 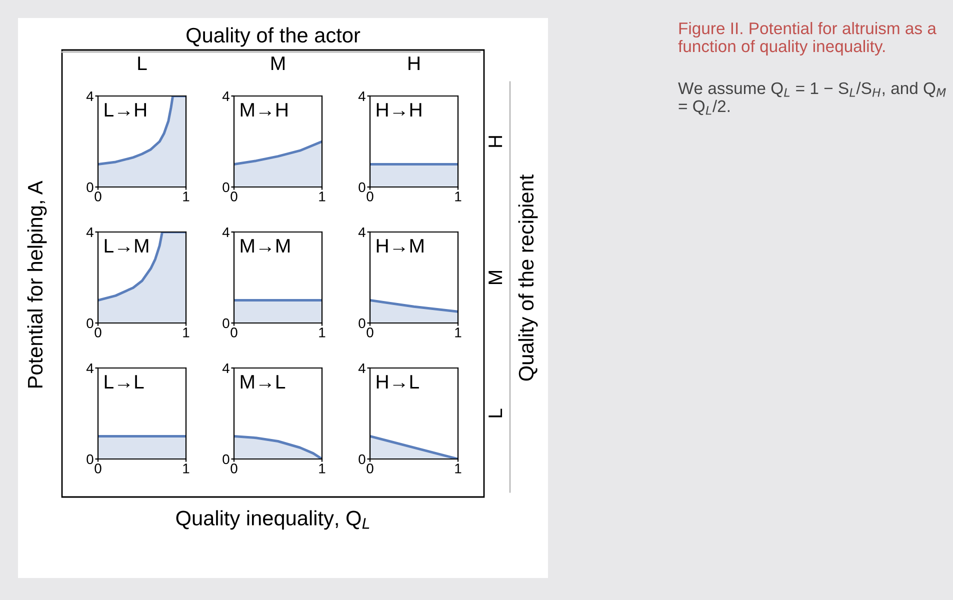 What do you see at coordinates (124, 381) in the screenshot?
I see `chart-title: L→L` at bounding box center [124, 381].